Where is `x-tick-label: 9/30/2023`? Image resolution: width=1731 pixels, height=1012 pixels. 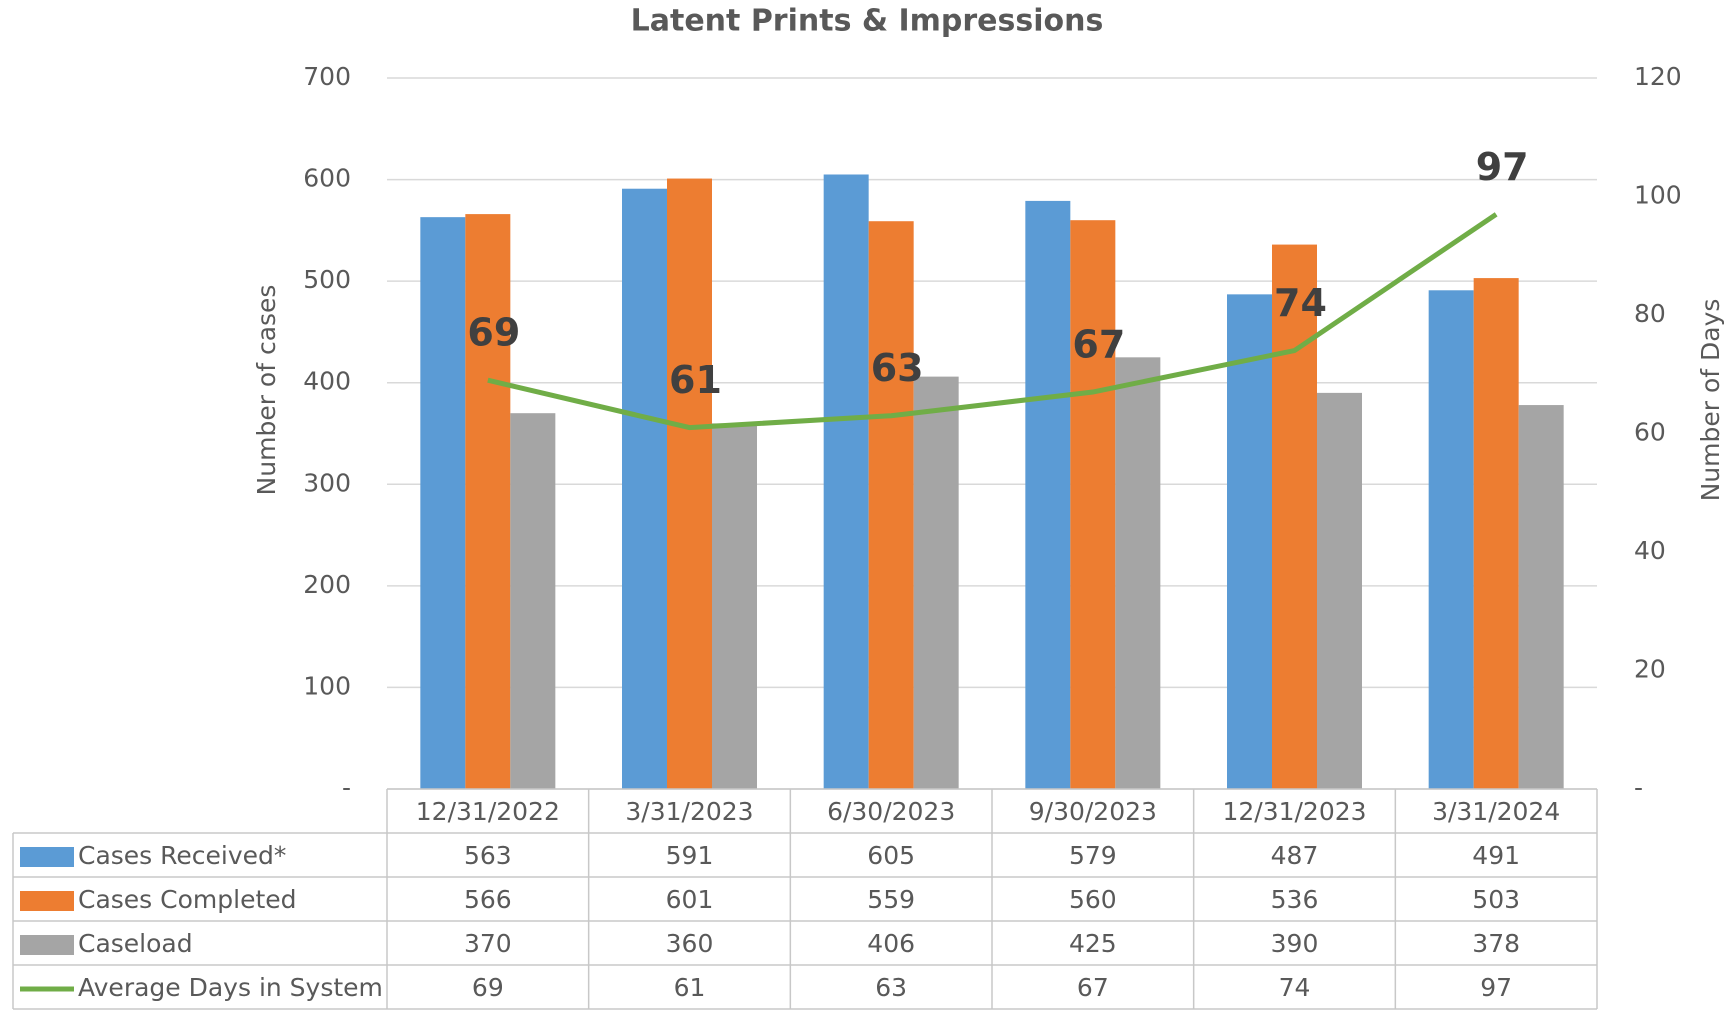 x-tick-label: 9/30/2023 is located at coordinates (1093, 811).